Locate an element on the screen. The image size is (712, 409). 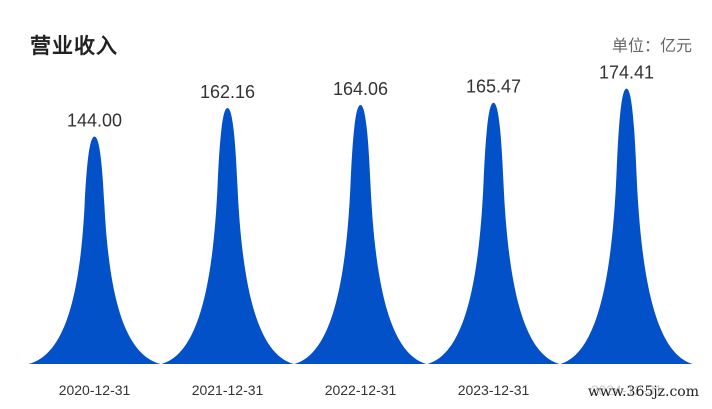
unit-label: 单位：亿元 is located at coordinates (651, 45).